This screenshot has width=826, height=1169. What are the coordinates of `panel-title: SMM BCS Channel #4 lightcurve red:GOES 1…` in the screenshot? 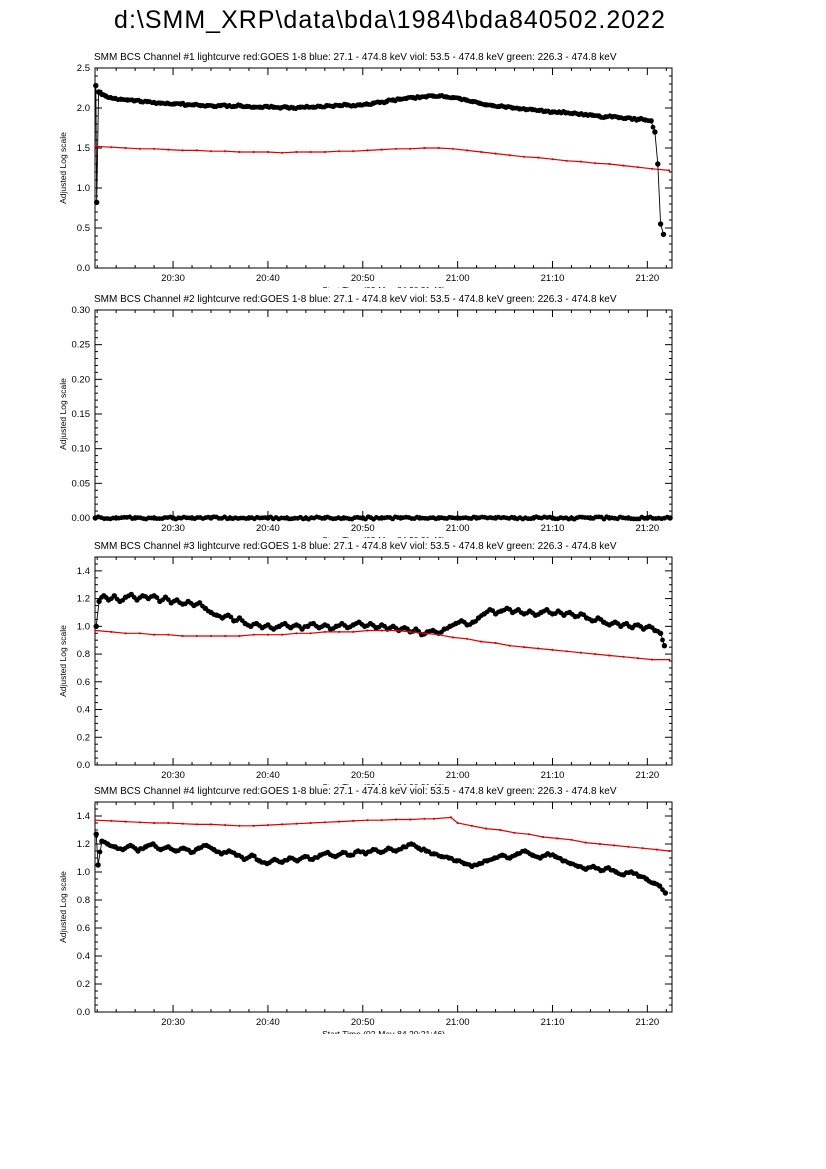 It's located at (355, 791).